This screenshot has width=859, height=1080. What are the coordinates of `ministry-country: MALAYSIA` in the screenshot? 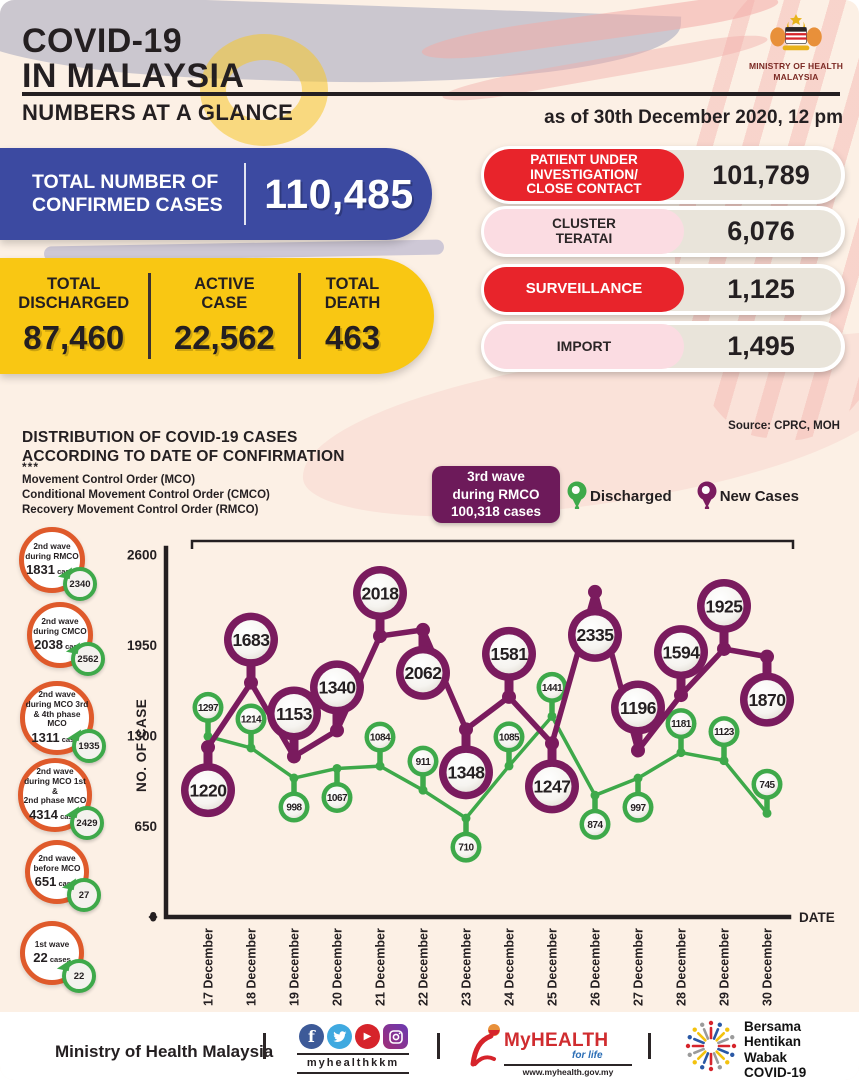 It's located at (796, 77).